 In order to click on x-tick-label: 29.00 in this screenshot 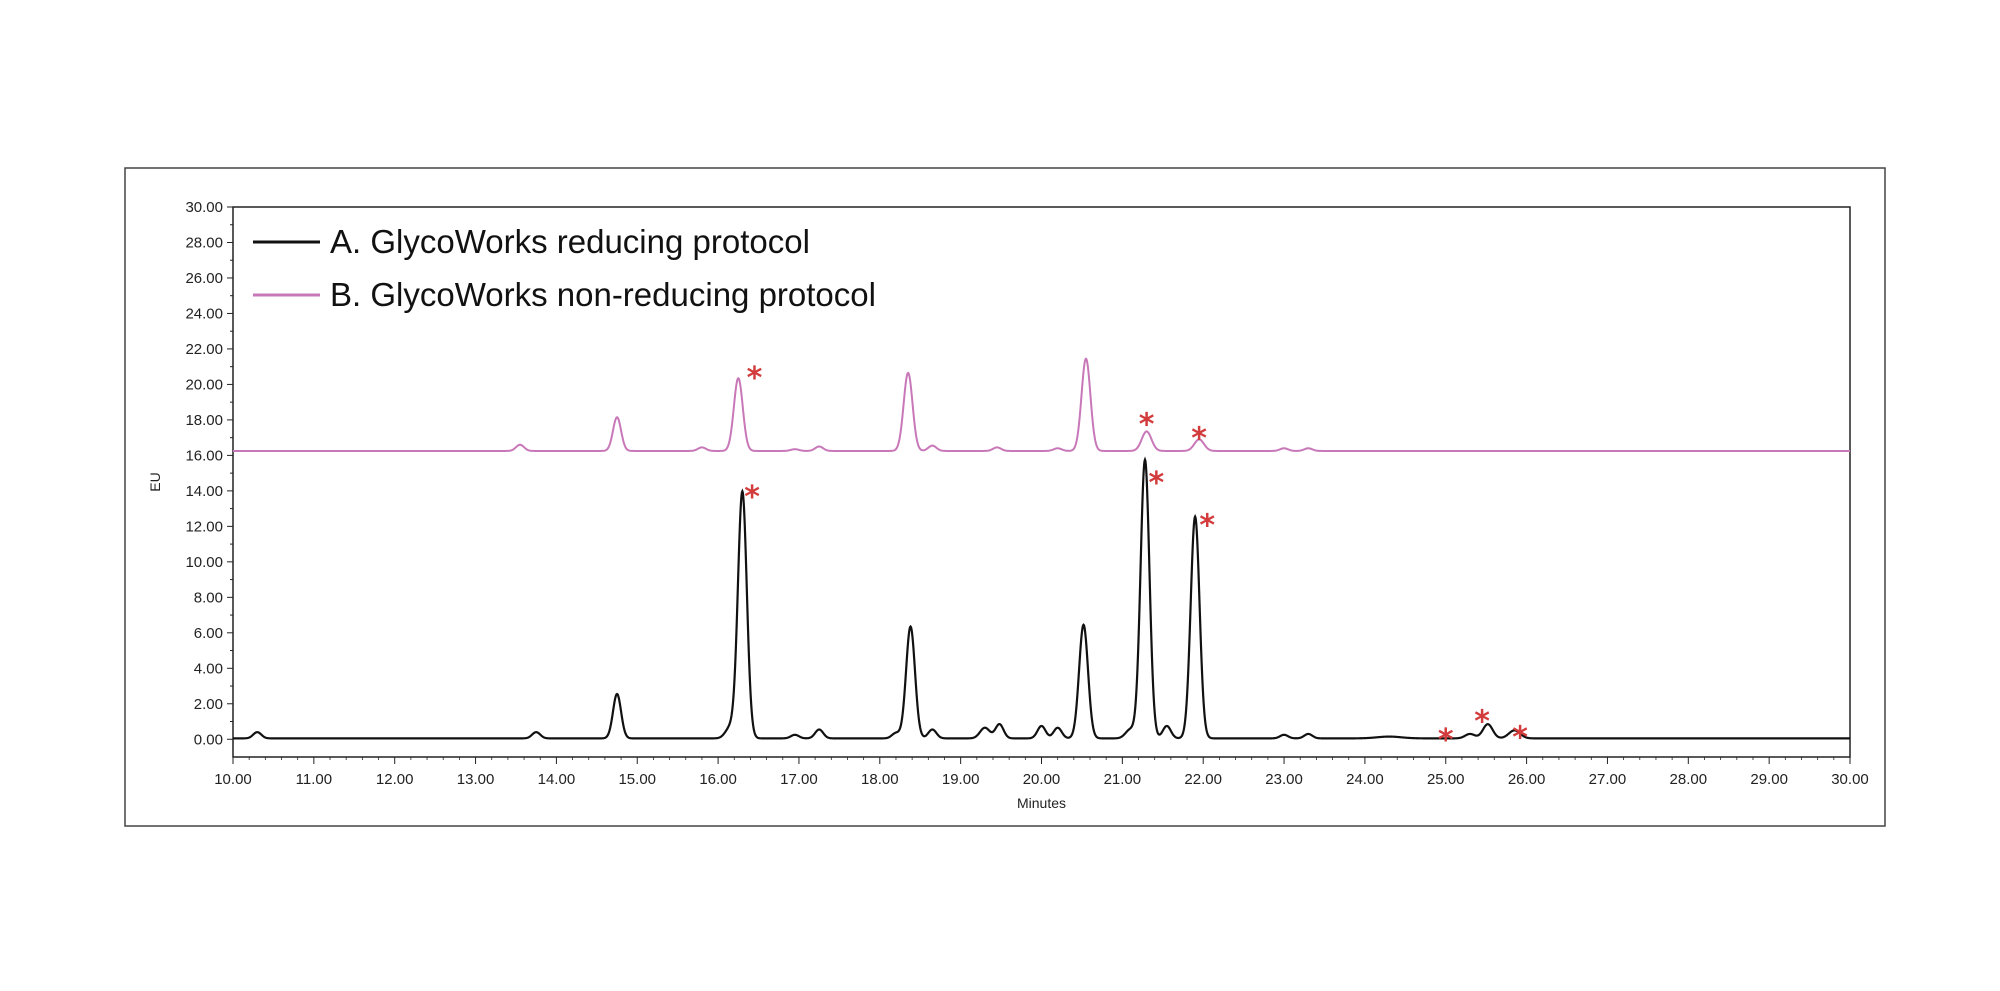, I will do `click(1769, 779)`.